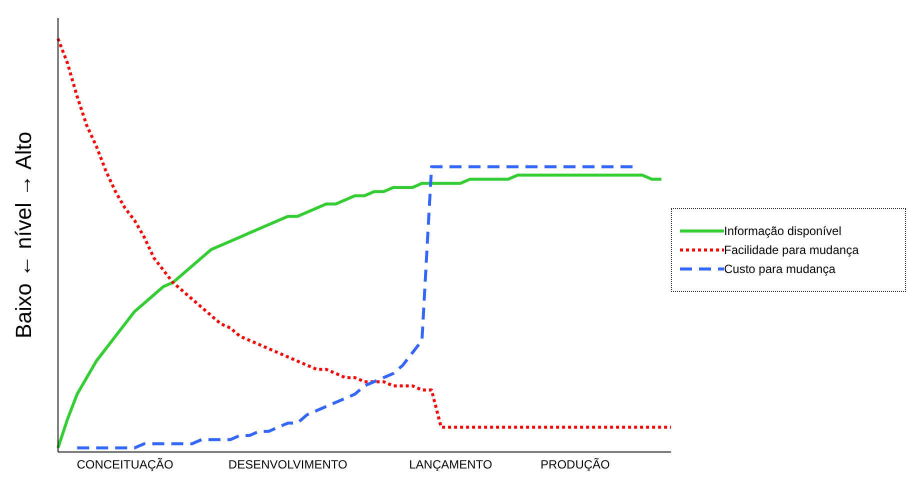 This screenshot has width=924, height=500. What do you see at coordinates (450, 465) in the screenshot?
I see `x-tick-label: LANÇAMENTO` at bounding box center [450, 465].